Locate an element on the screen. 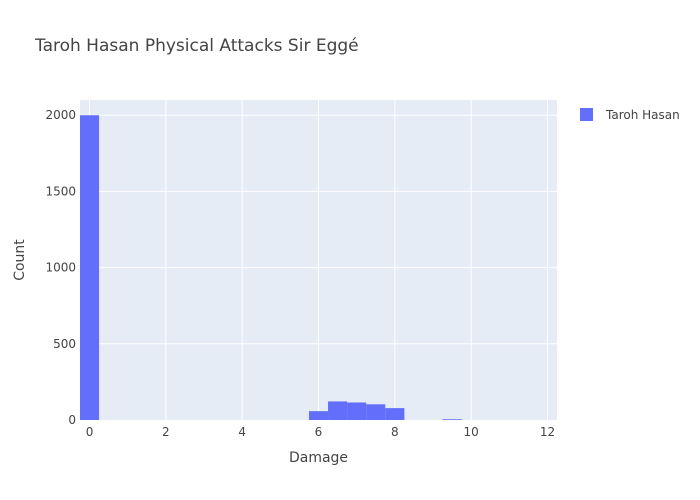 The height and width of the screenshot is (500, 700). x-tick-label: 2 is located at coordinates (166, 432).